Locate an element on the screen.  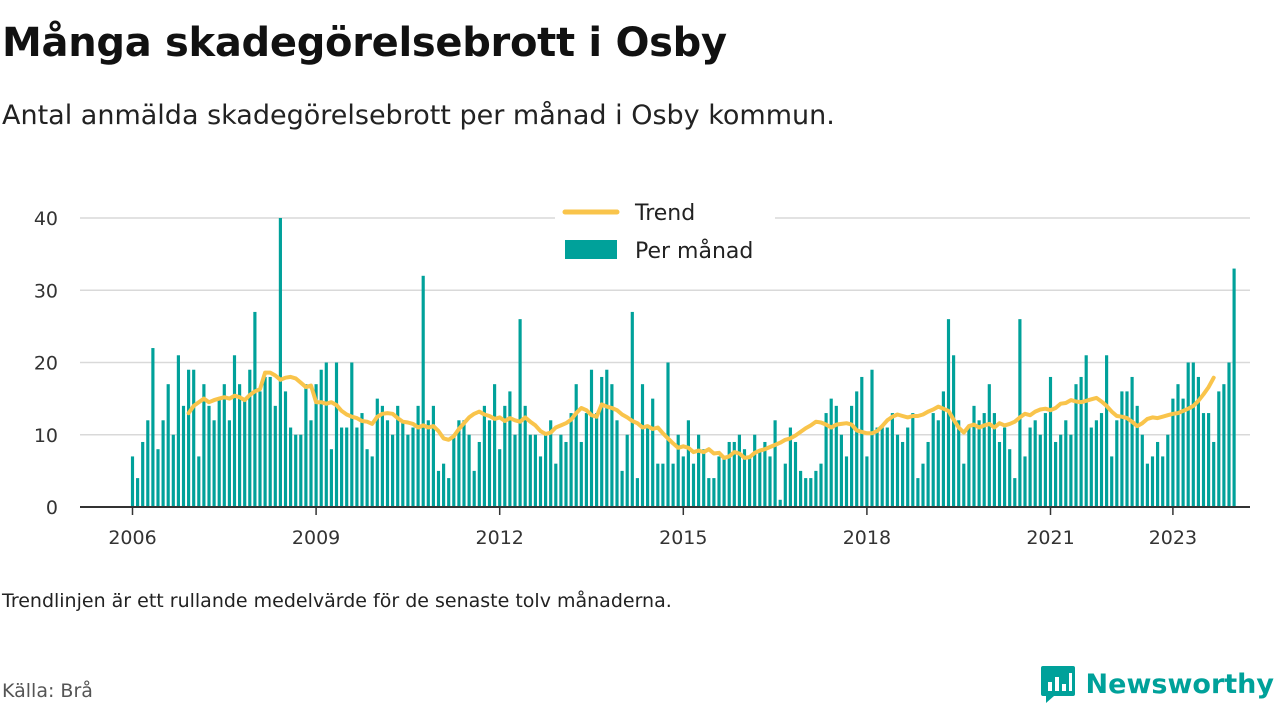
legend-label-trend: Trend is located at coordinates (664, 213).